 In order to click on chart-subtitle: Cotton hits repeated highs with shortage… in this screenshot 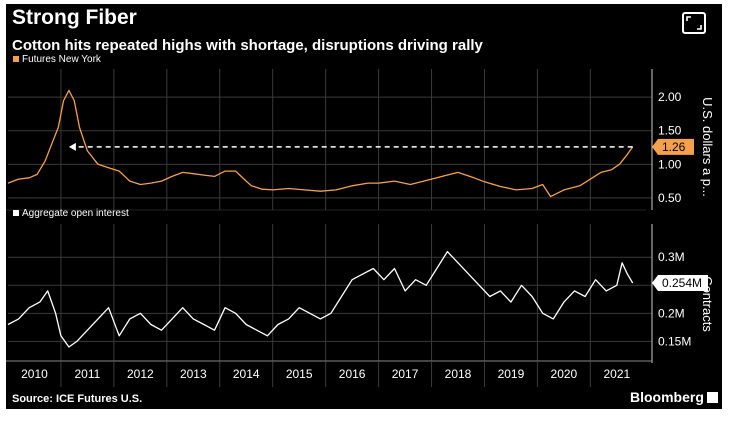, I will do `click(247, 45)`.